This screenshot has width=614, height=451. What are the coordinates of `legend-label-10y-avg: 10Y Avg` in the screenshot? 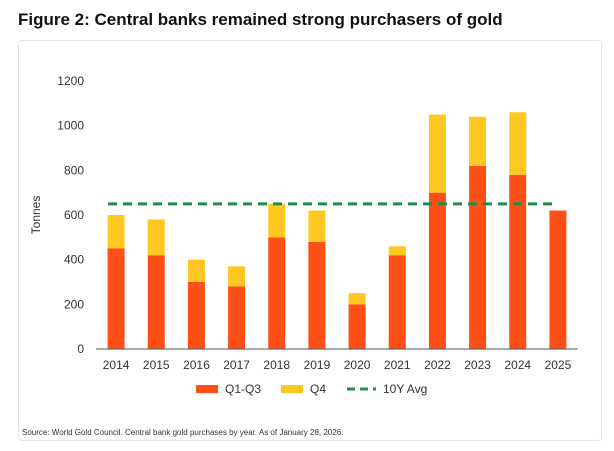 It's located at (405, 389).